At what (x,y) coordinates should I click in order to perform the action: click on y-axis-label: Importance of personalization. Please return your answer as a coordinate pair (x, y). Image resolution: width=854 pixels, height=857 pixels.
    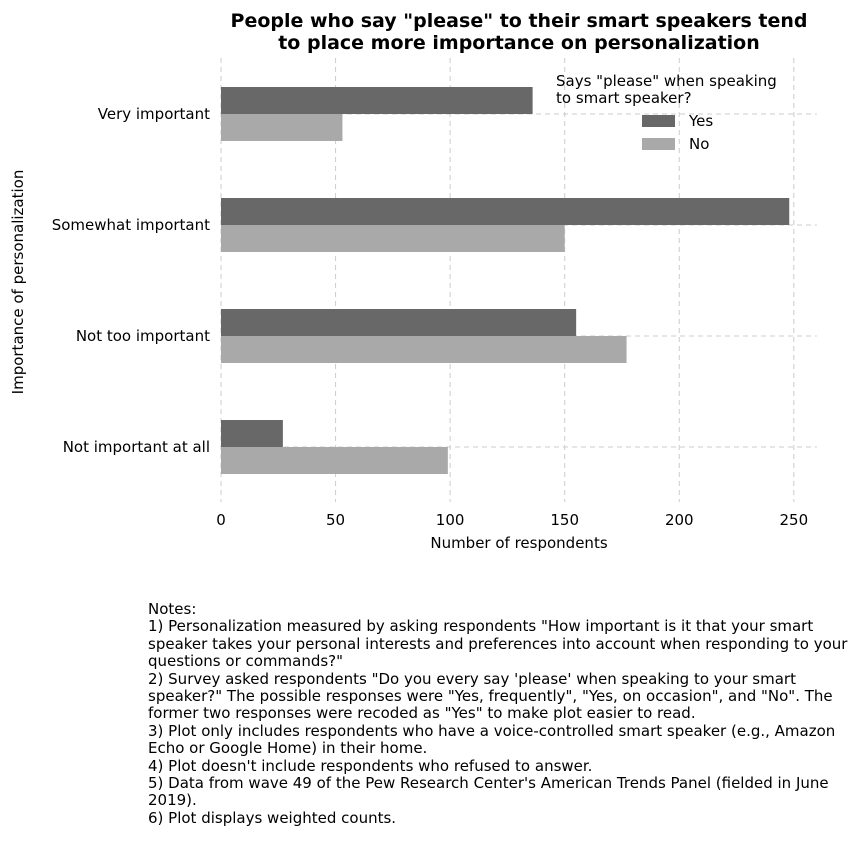
    Looking at the image, I should click on (18, 282).